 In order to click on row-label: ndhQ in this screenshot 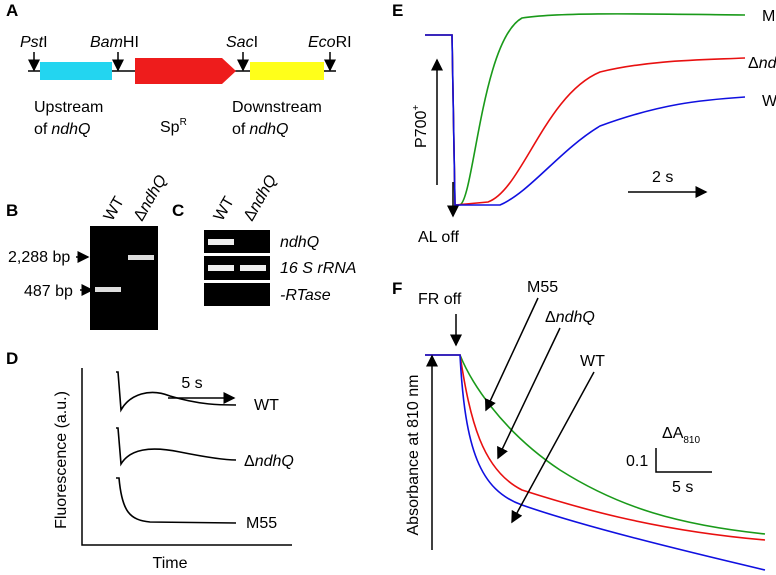, I will do `click(299, 242)`.